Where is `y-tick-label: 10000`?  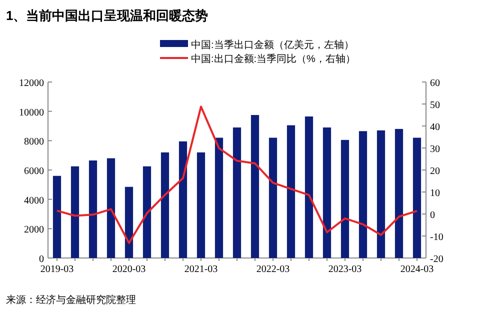 y-tick-label: 10000 is located at coordinates (31, 112).